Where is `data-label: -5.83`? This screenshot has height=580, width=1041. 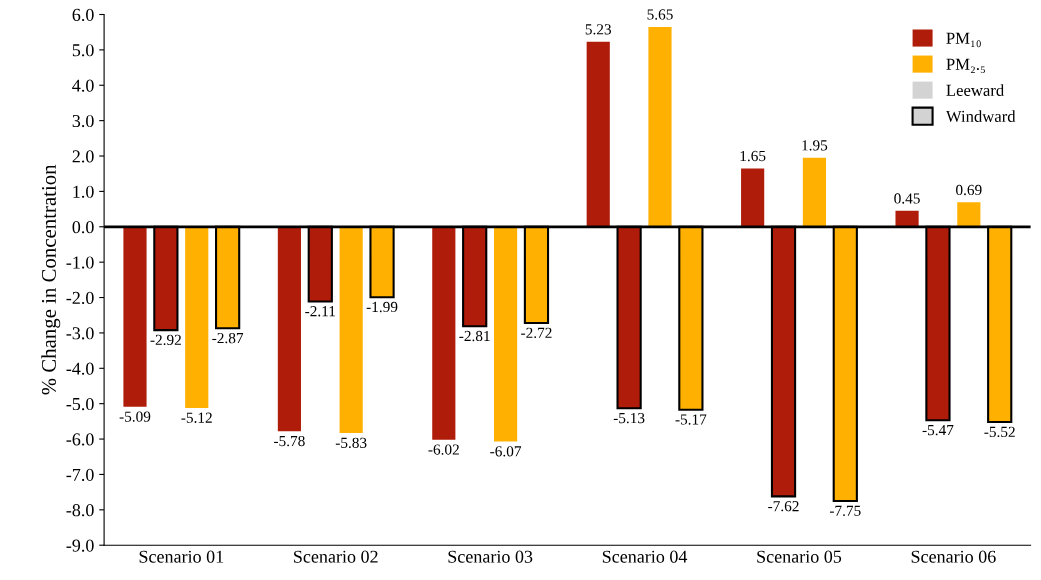
data-label: -5.83 is located at coordinates (351, 443).